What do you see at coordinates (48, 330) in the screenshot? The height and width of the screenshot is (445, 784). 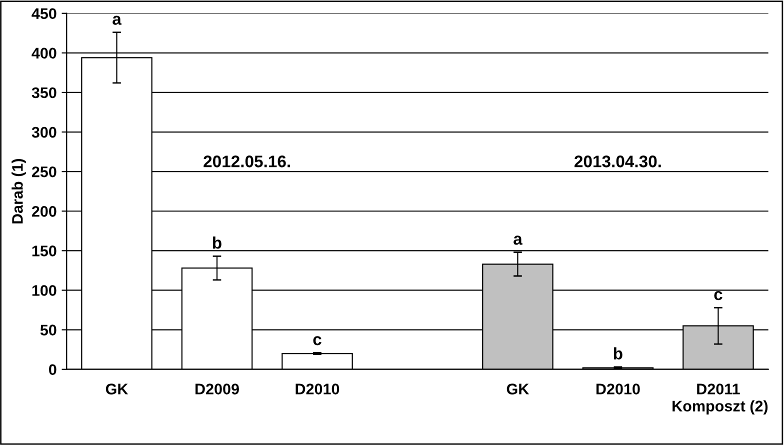 I see `y-tick-label: 50` at bounding box center [48, 330].